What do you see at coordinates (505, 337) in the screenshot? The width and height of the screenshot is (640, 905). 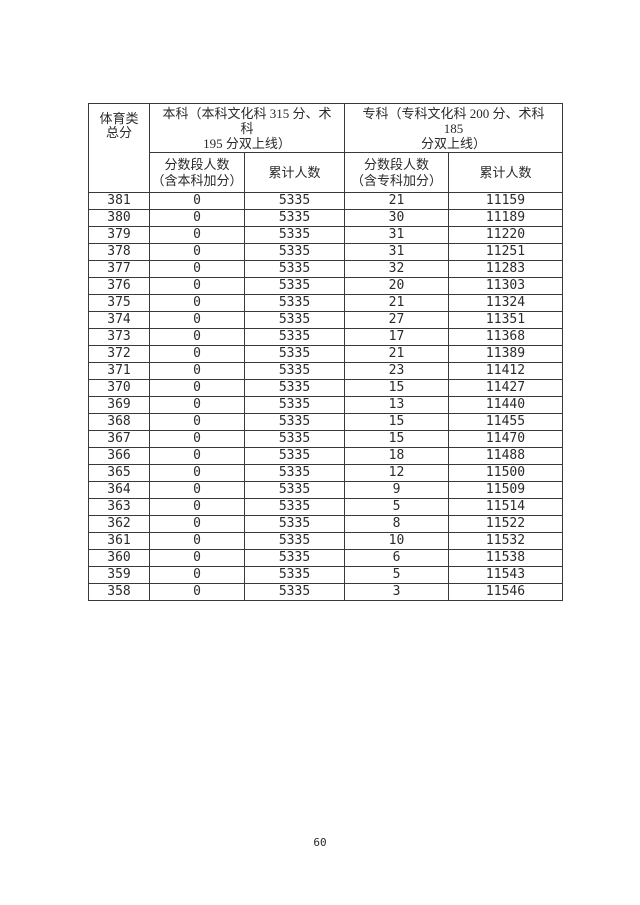 I see `table-cell: 11368` at bounding box center [505, 337].